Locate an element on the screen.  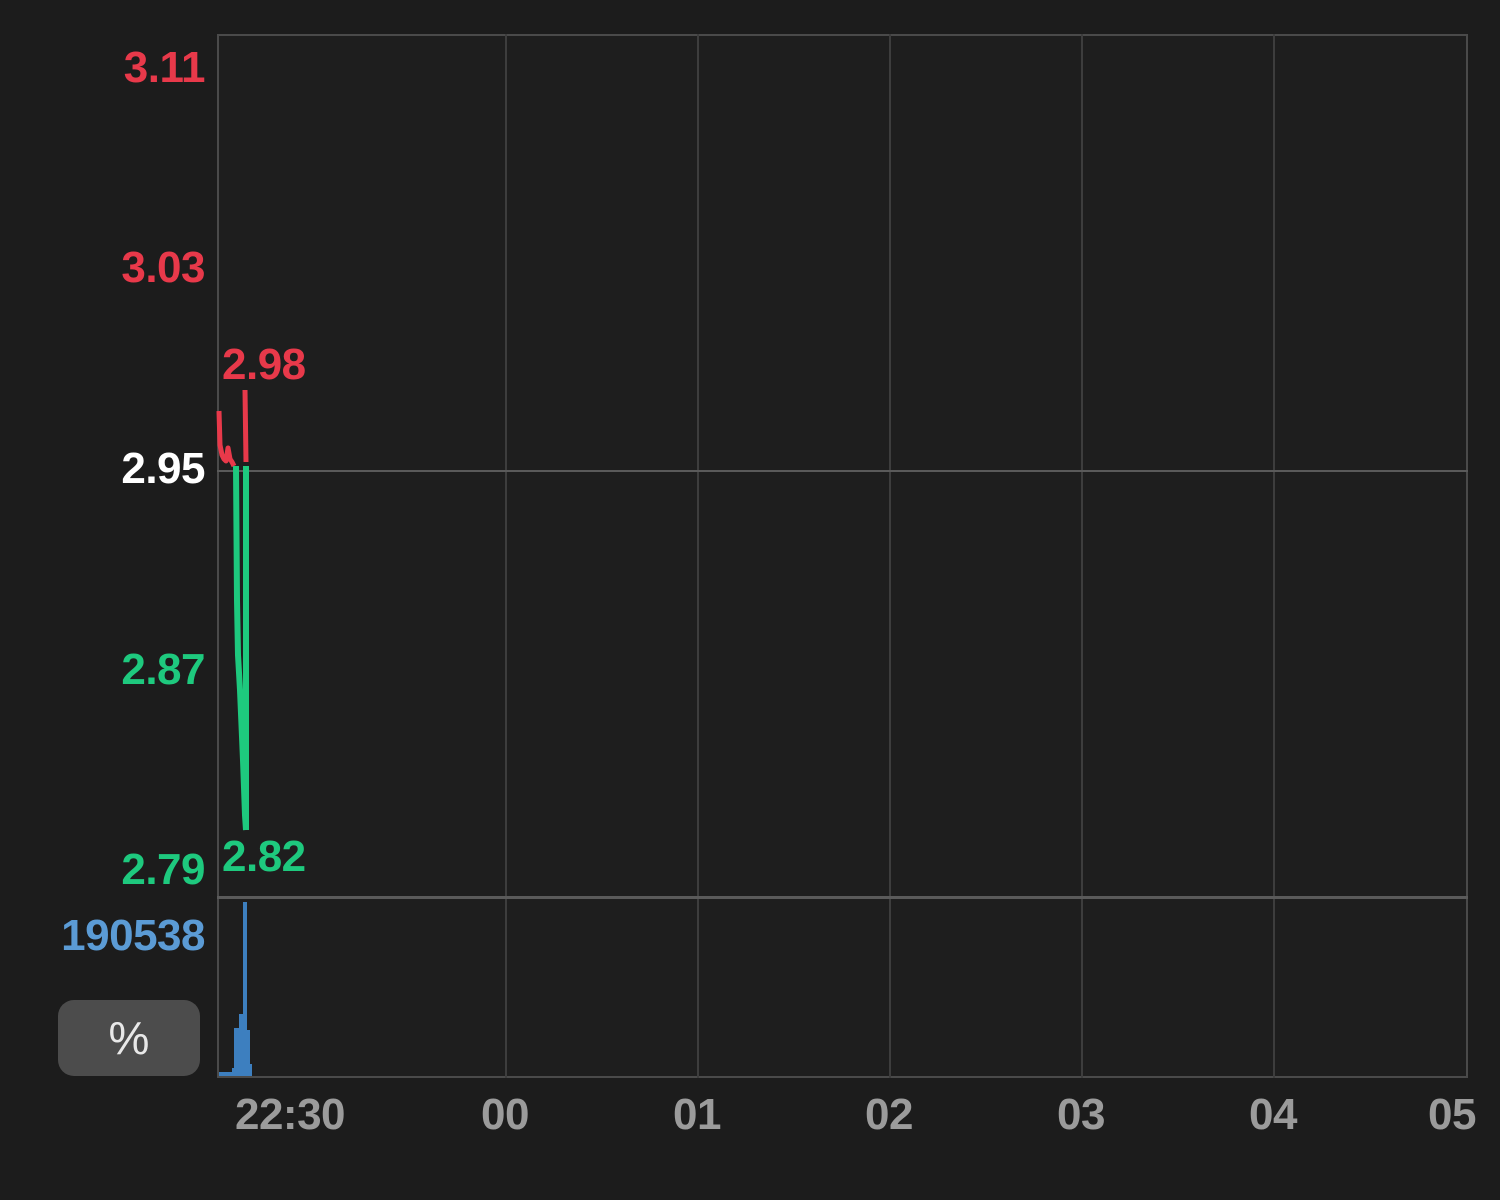
close-reference-gridline is located at coordinates (842, 471).